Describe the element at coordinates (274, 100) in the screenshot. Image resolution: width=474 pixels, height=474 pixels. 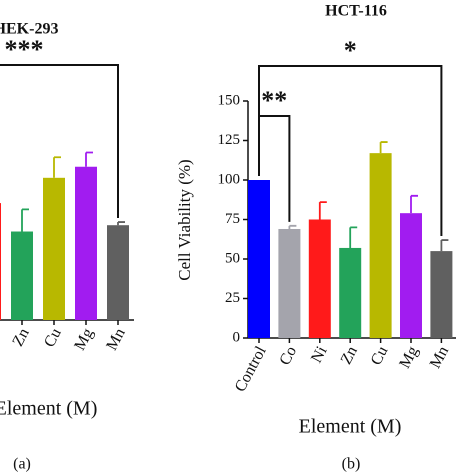
I see `significance-label: **` at that location.